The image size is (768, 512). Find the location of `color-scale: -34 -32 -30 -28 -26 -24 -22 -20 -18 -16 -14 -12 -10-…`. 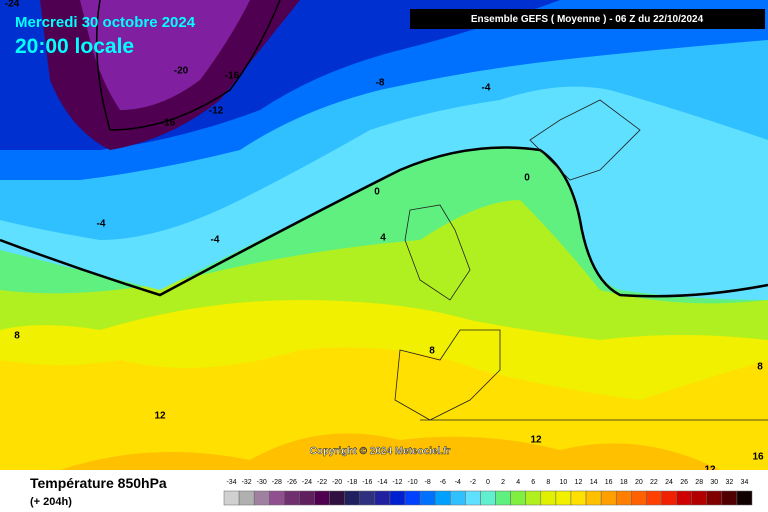

color-scale: -34 -32 -30 -28 -26 -24 -22 -20 -18 -16 -14 -12 -10-… is located at coordinates (488, 492).